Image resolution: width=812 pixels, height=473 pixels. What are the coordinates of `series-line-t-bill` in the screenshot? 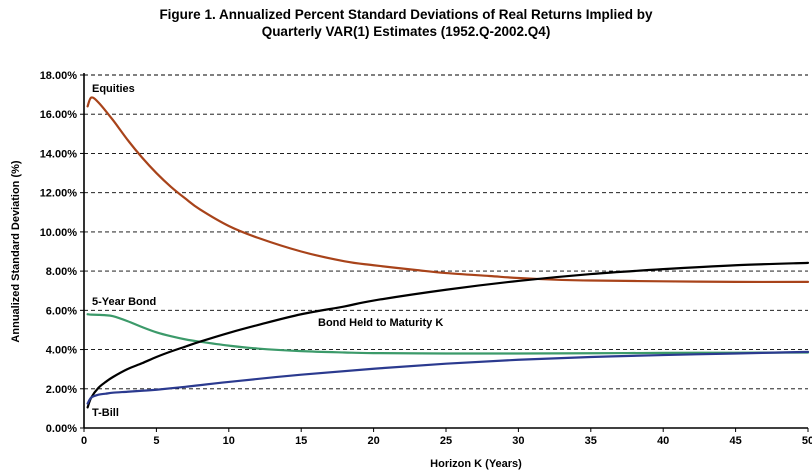 It's located at (448, 377).